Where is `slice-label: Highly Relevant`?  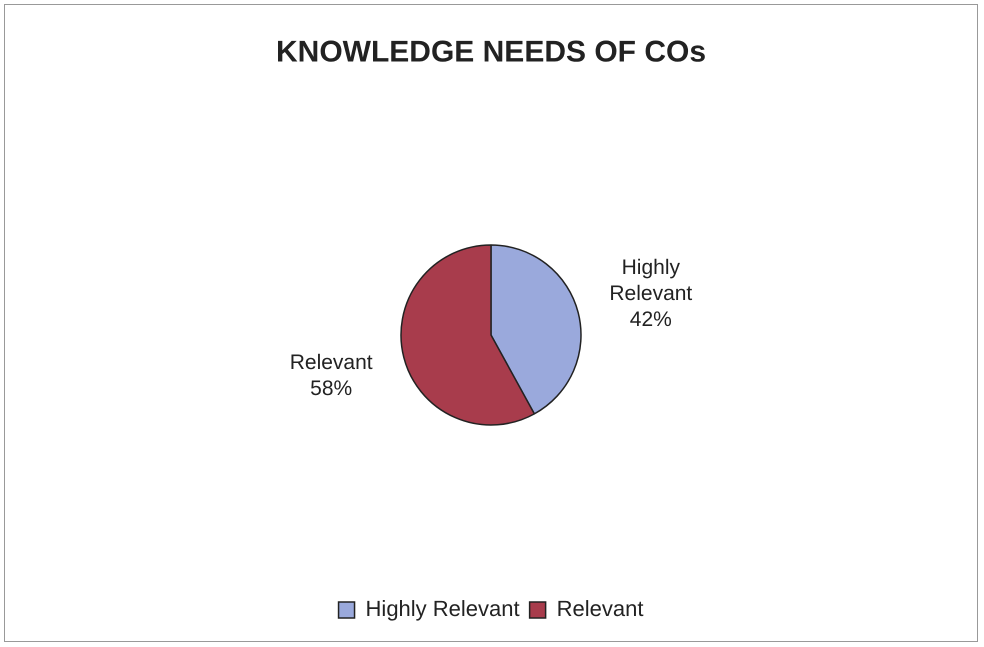
slice-label: Highly Relevant is located at coordinates (650, 280).